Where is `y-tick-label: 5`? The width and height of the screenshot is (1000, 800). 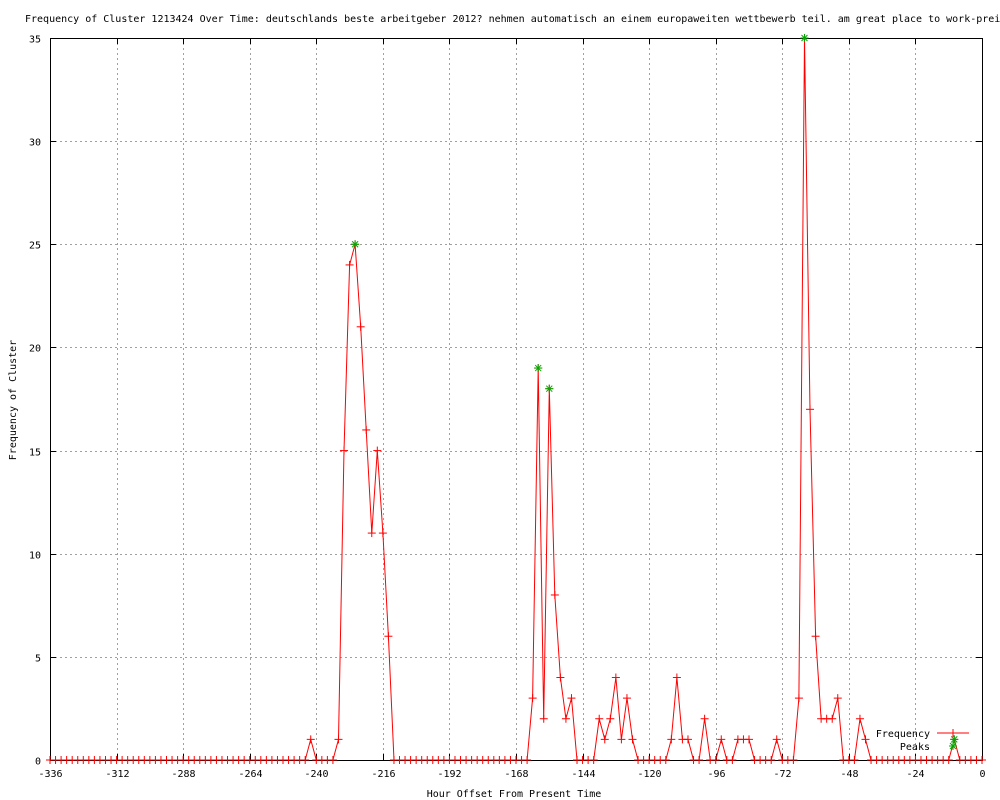 y-tick-label: 5 is located at coordinates (38, 659).